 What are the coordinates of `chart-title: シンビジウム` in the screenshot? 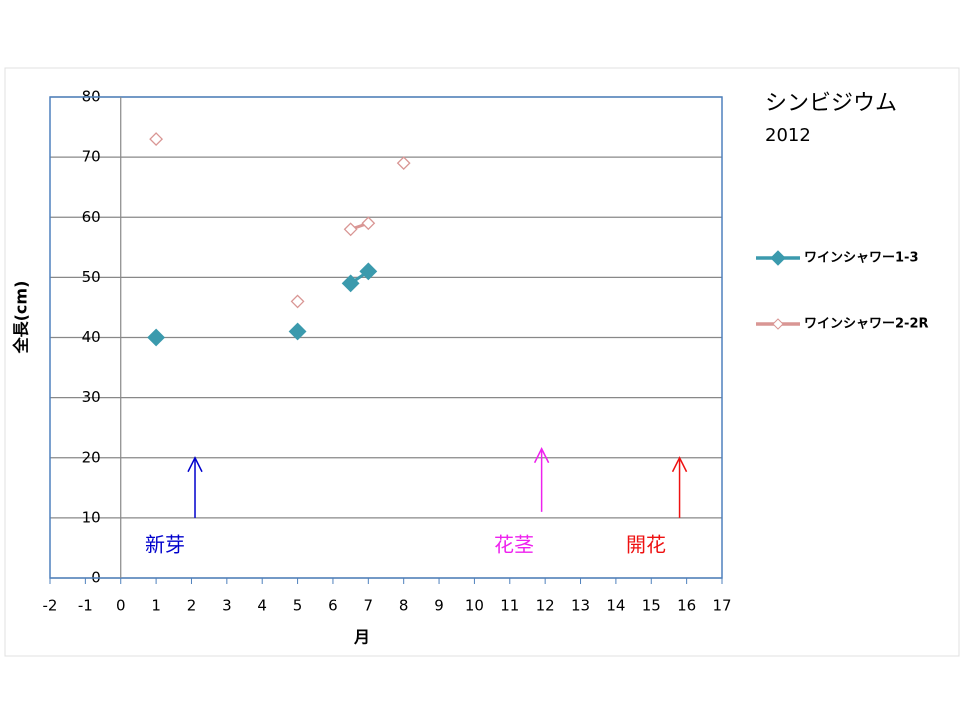 It's located at (831, 103).